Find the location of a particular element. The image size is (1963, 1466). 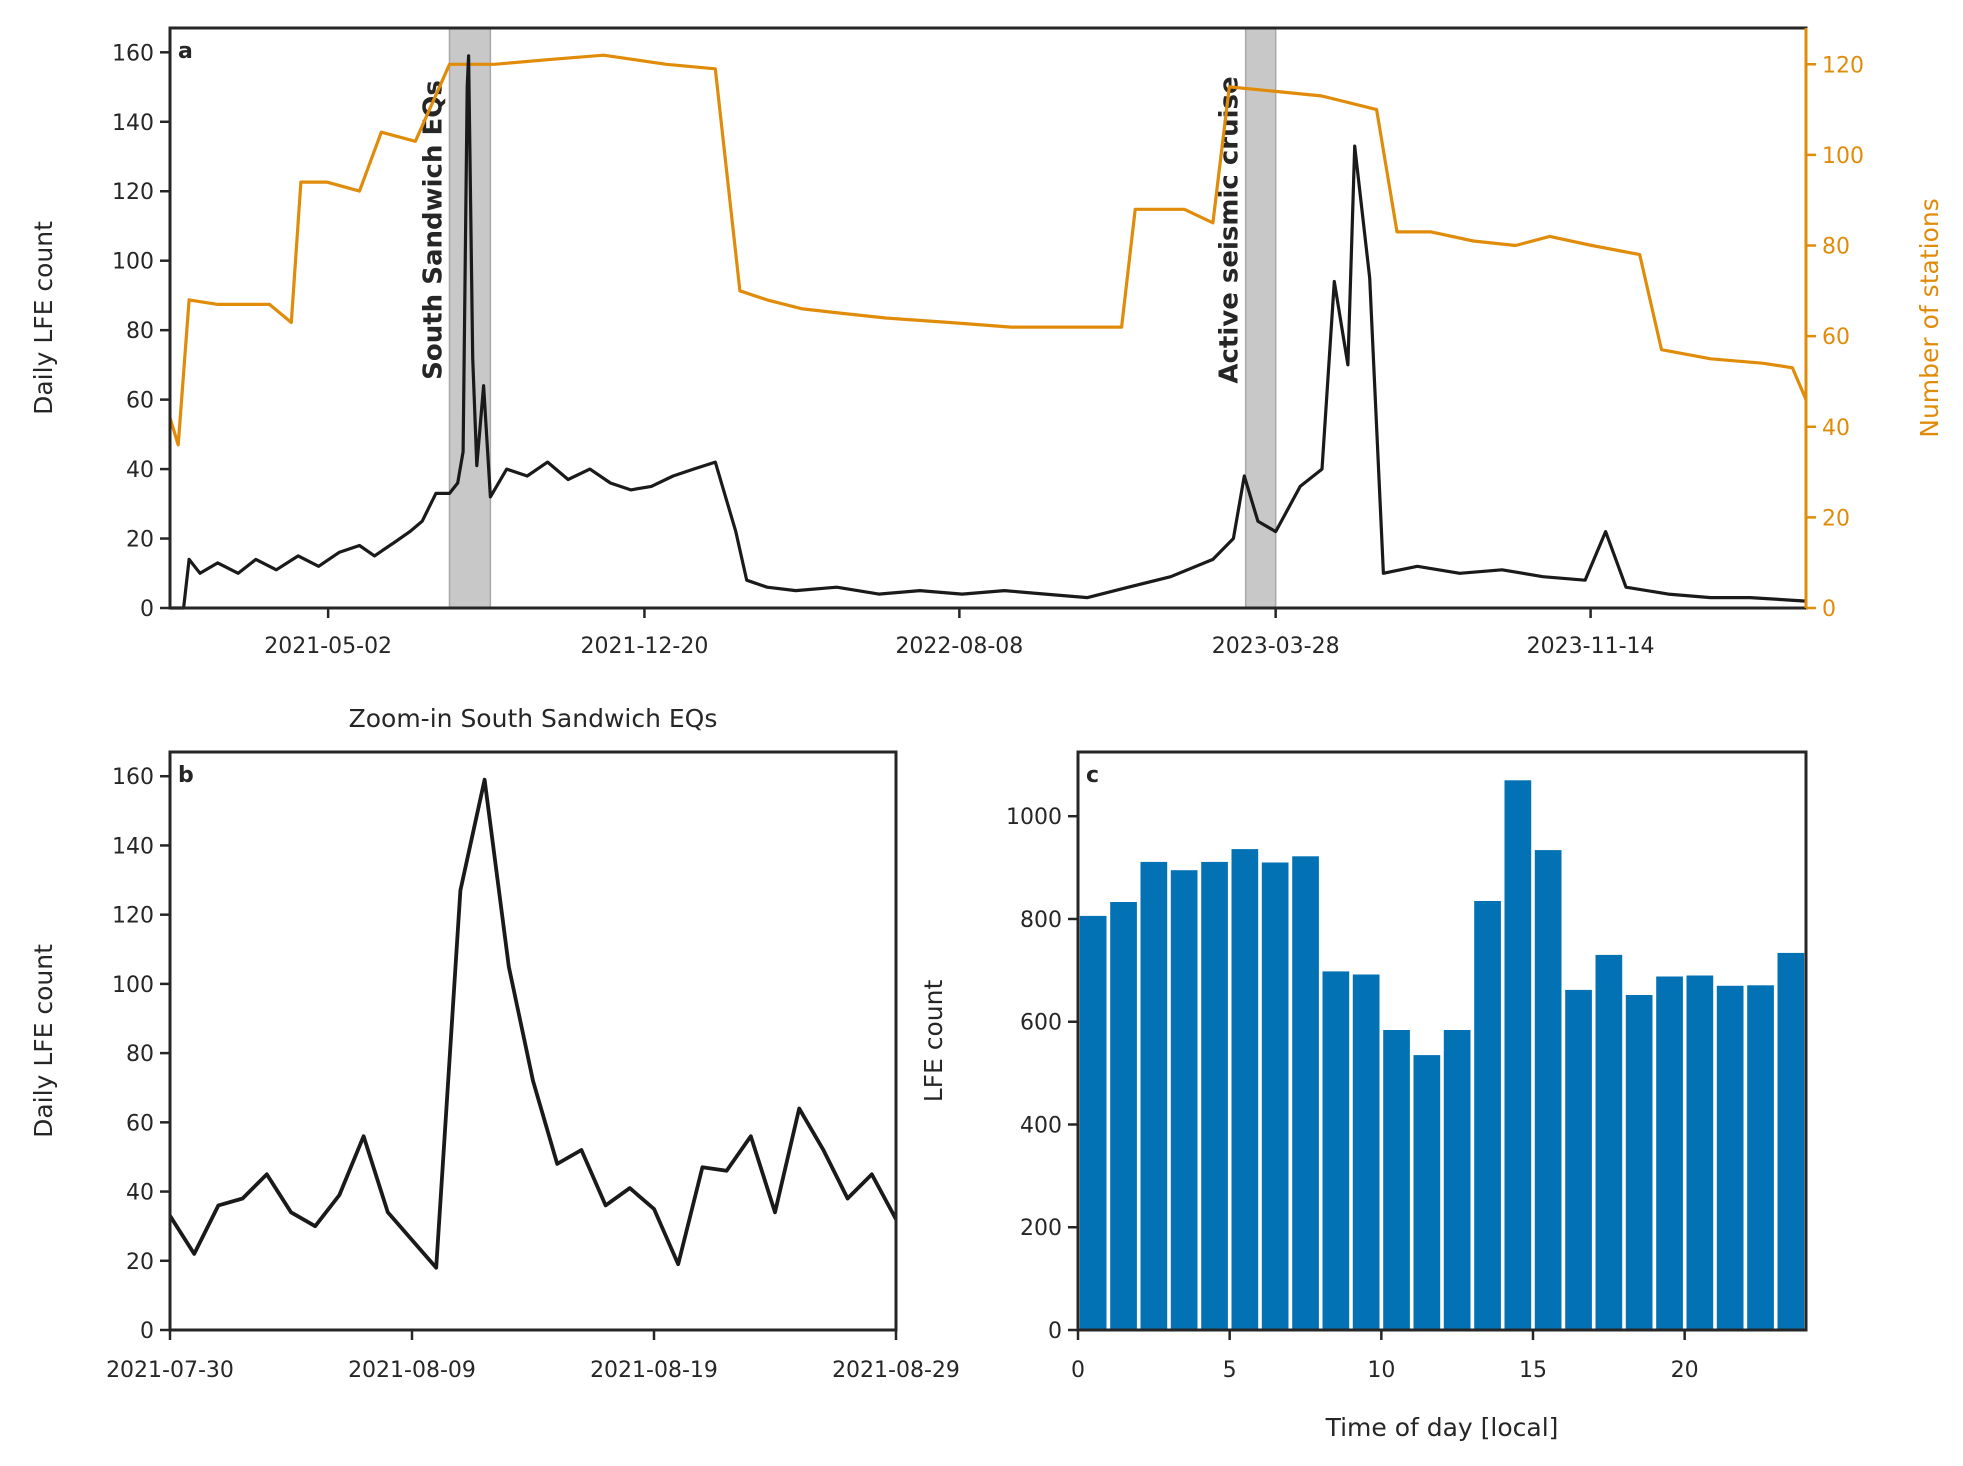

x-tick-label: 2022-08-08 is located at coordinates (959, 646).